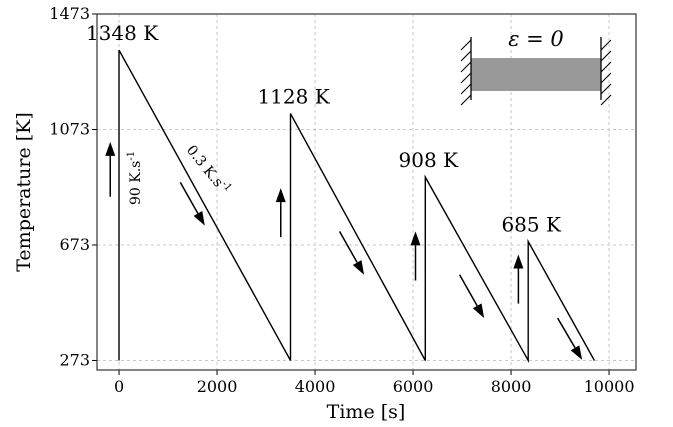 The width and height of the screenshot is (673, 427). I want to click on heating-rate-text: 90 K.s, so click(136, 183).